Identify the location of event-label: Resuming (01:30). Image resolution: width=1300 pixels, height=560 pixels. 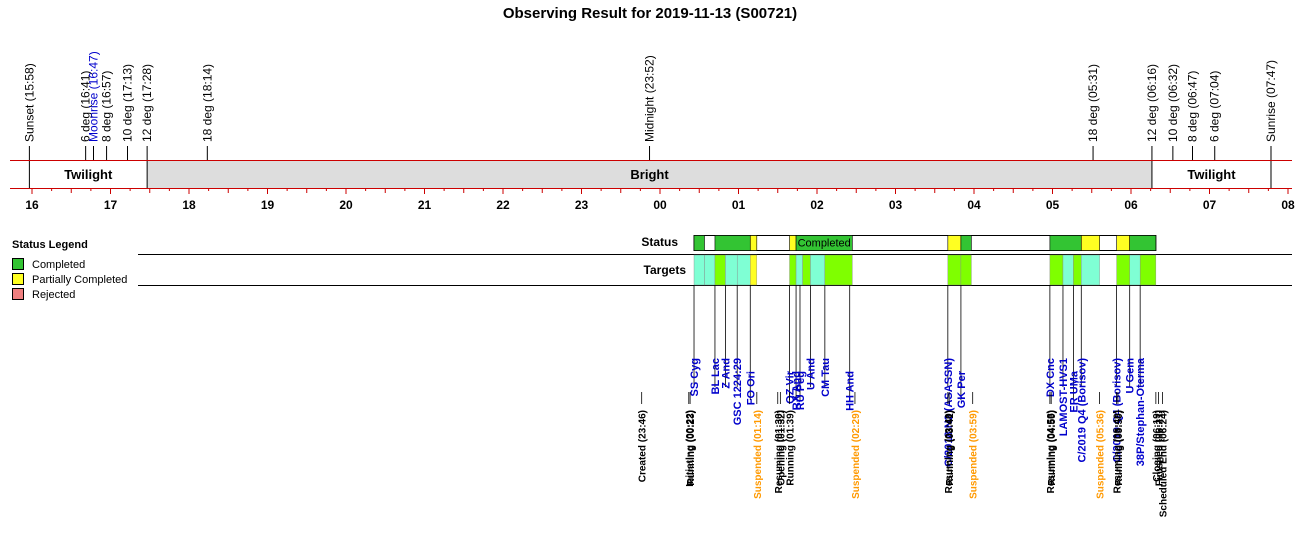
(779, 451).